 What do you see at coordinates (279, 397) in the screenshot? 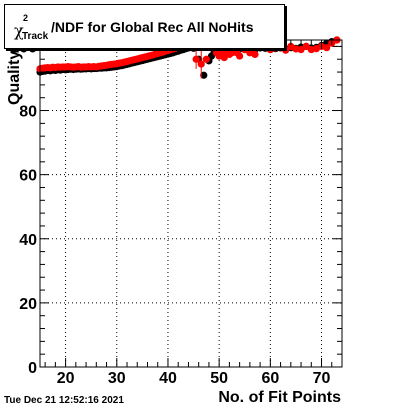
I see `x-axis-label: No. of Fit Points` at bounding box center [279, 397].